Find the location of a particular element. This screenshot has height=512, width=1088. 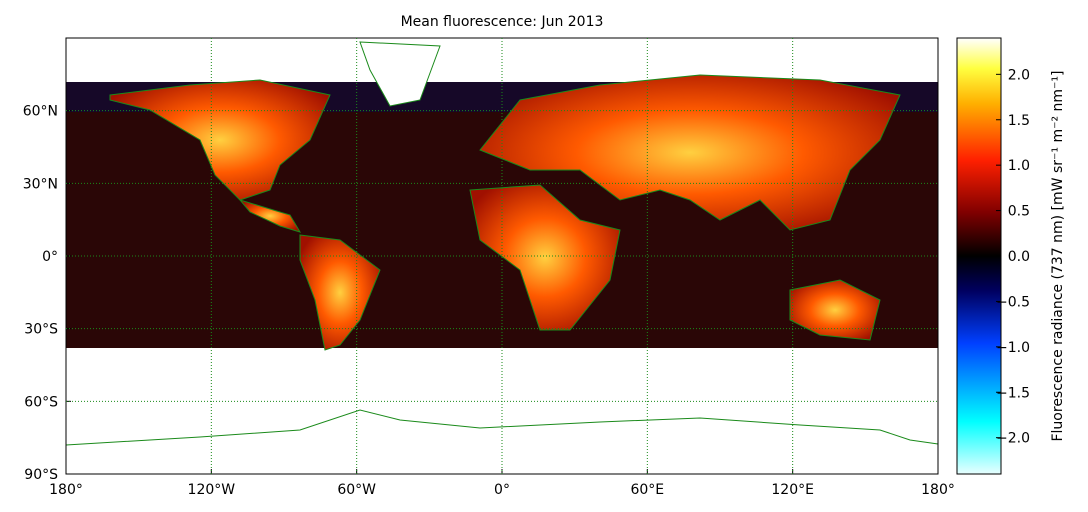

eurasia is located at coordinates (690, 152).